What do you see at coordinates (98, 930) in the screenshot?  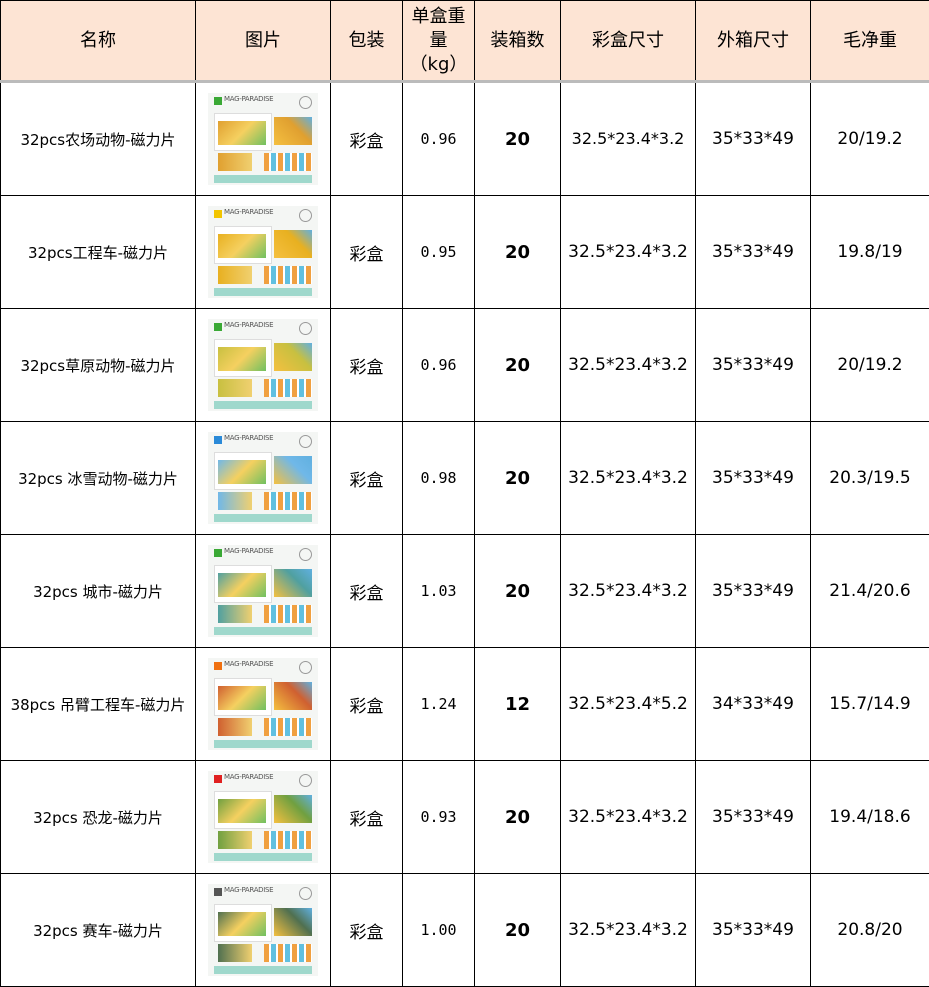 I see `product-name: 32pcs 赛车-磁力片` at bounding box center [98, 930].